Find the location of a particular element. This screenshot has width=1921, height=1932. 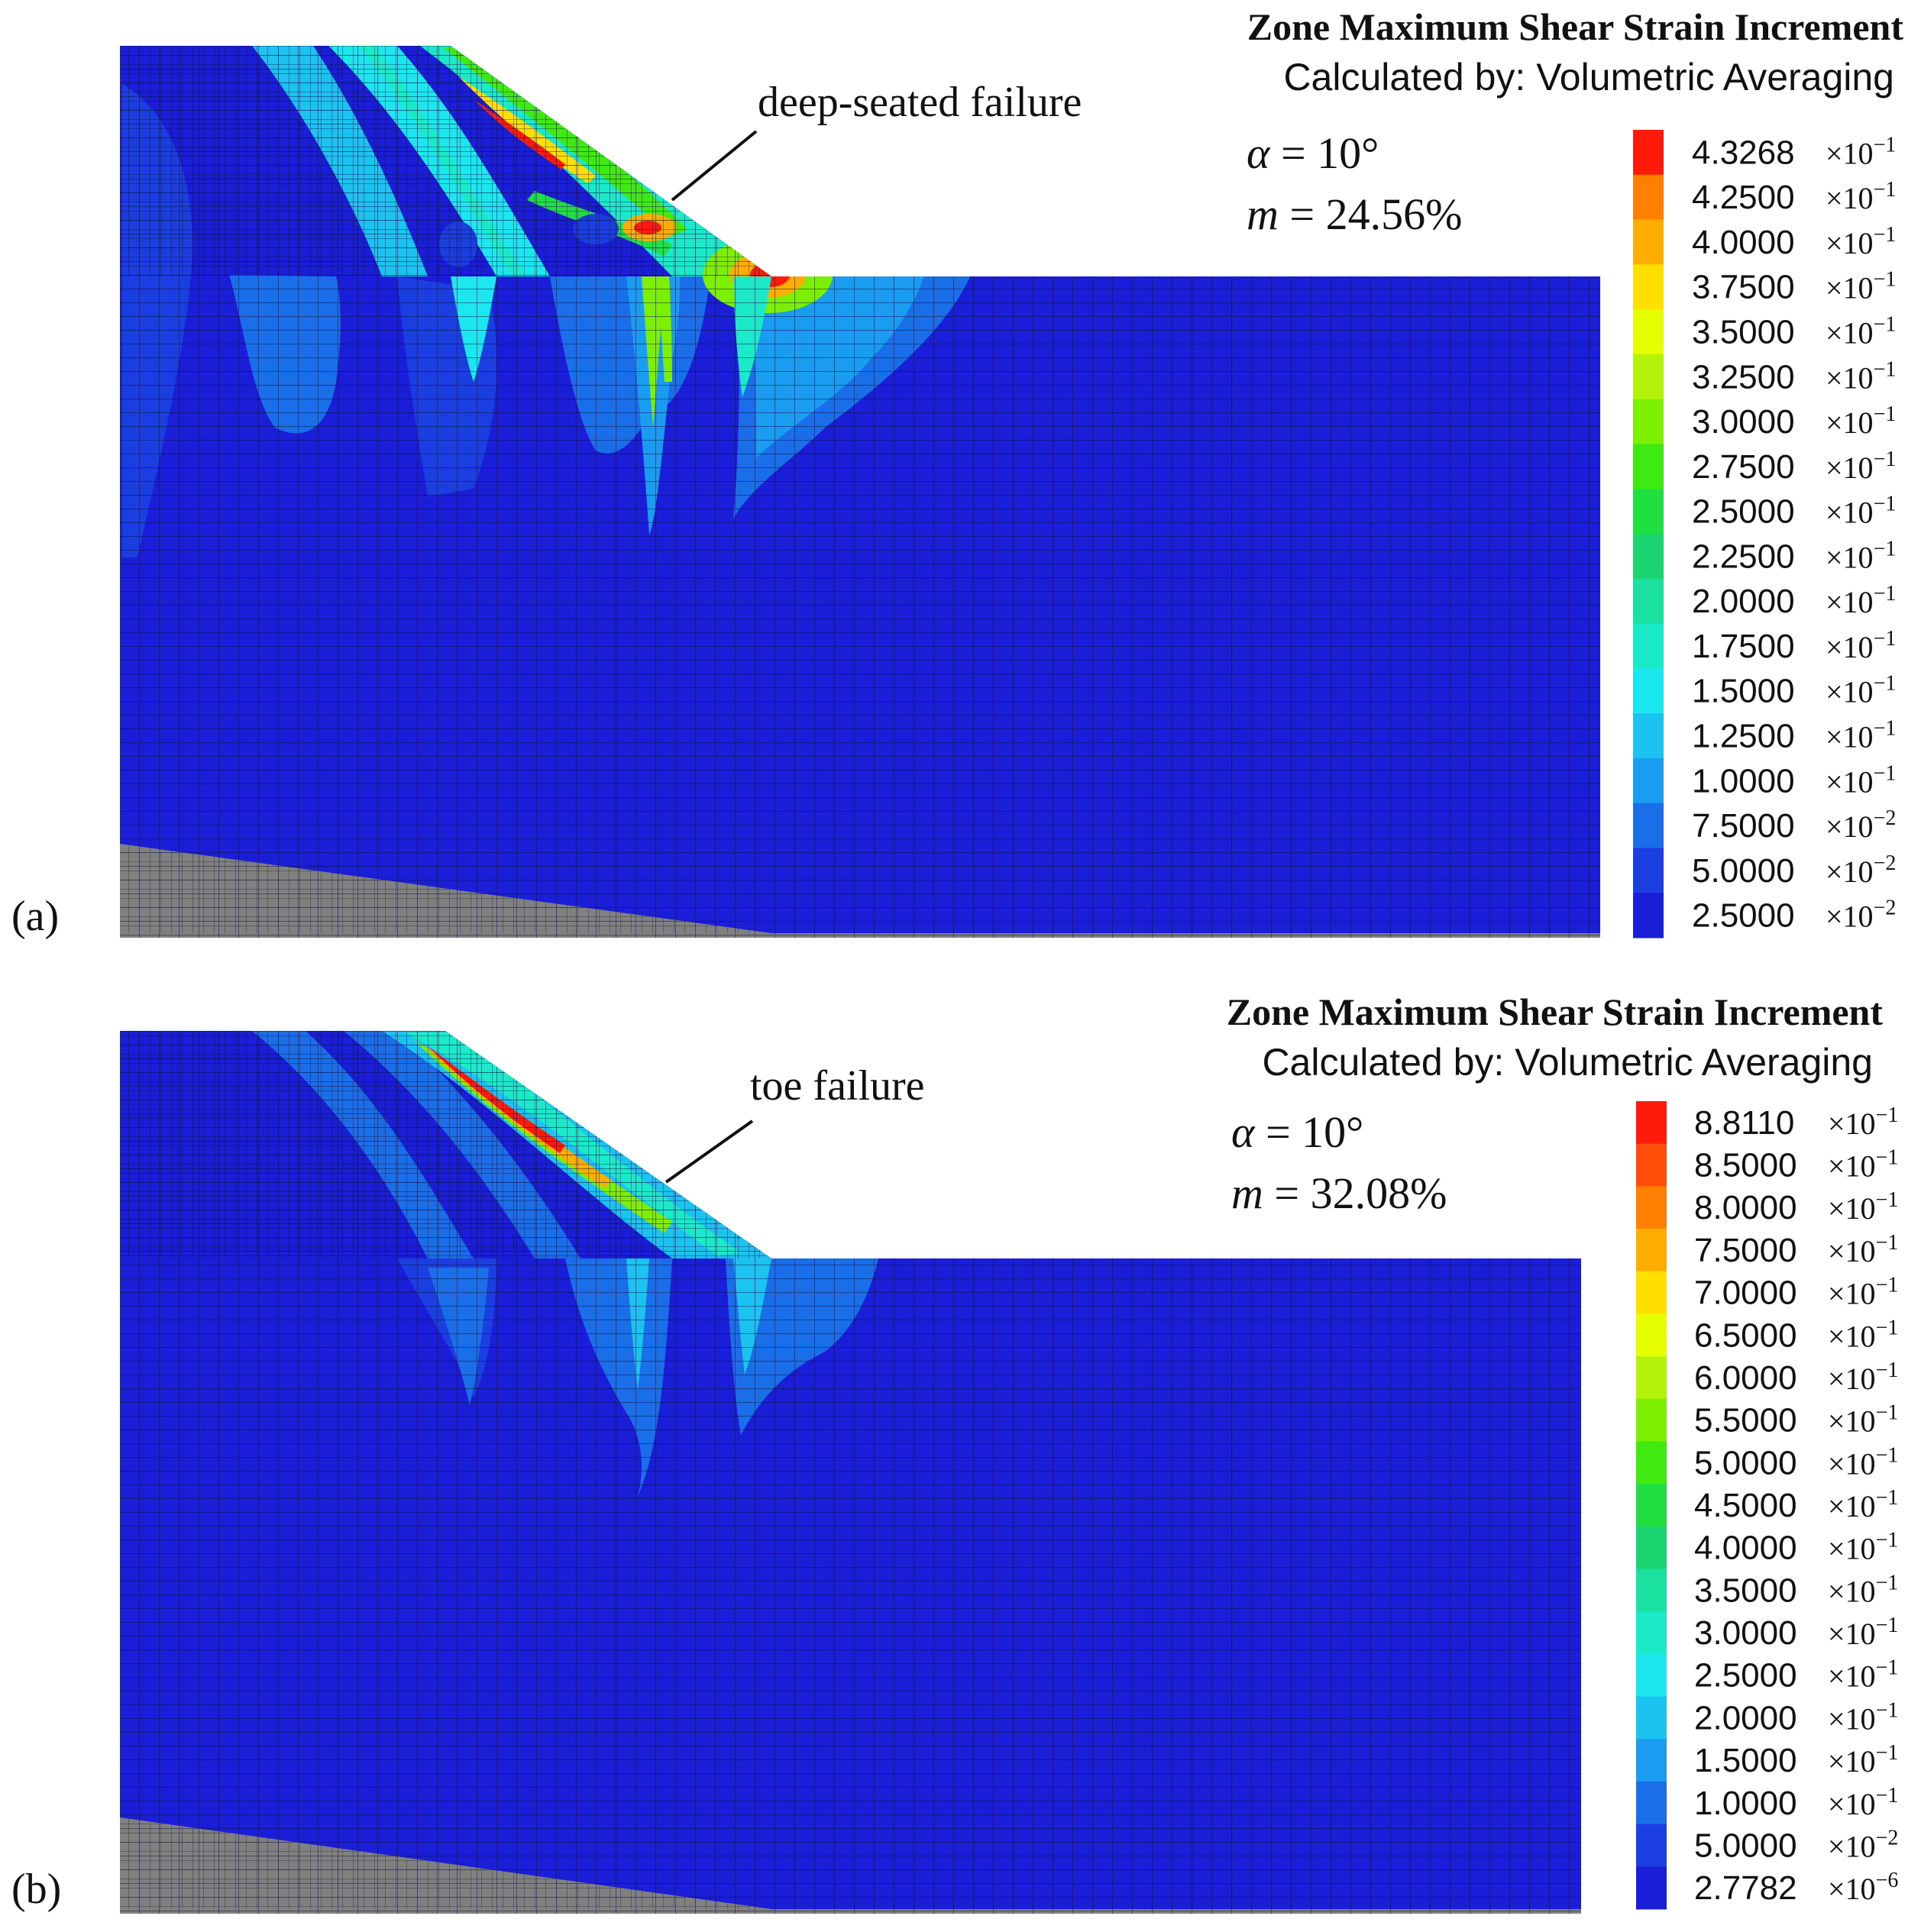

legend-exponent: ×10⁻⁶ is located at coordinates (1863, 1887).